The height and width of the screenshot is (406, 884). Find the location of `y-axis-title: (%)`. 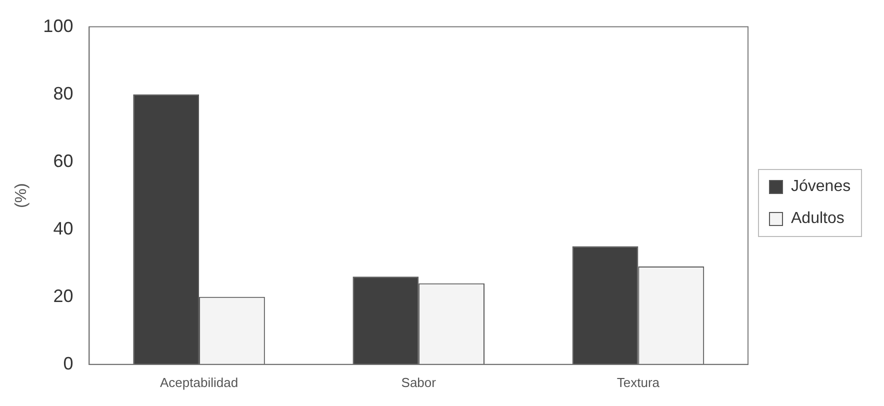

y-axis-title: (%) is located at coordinates (21, 195).